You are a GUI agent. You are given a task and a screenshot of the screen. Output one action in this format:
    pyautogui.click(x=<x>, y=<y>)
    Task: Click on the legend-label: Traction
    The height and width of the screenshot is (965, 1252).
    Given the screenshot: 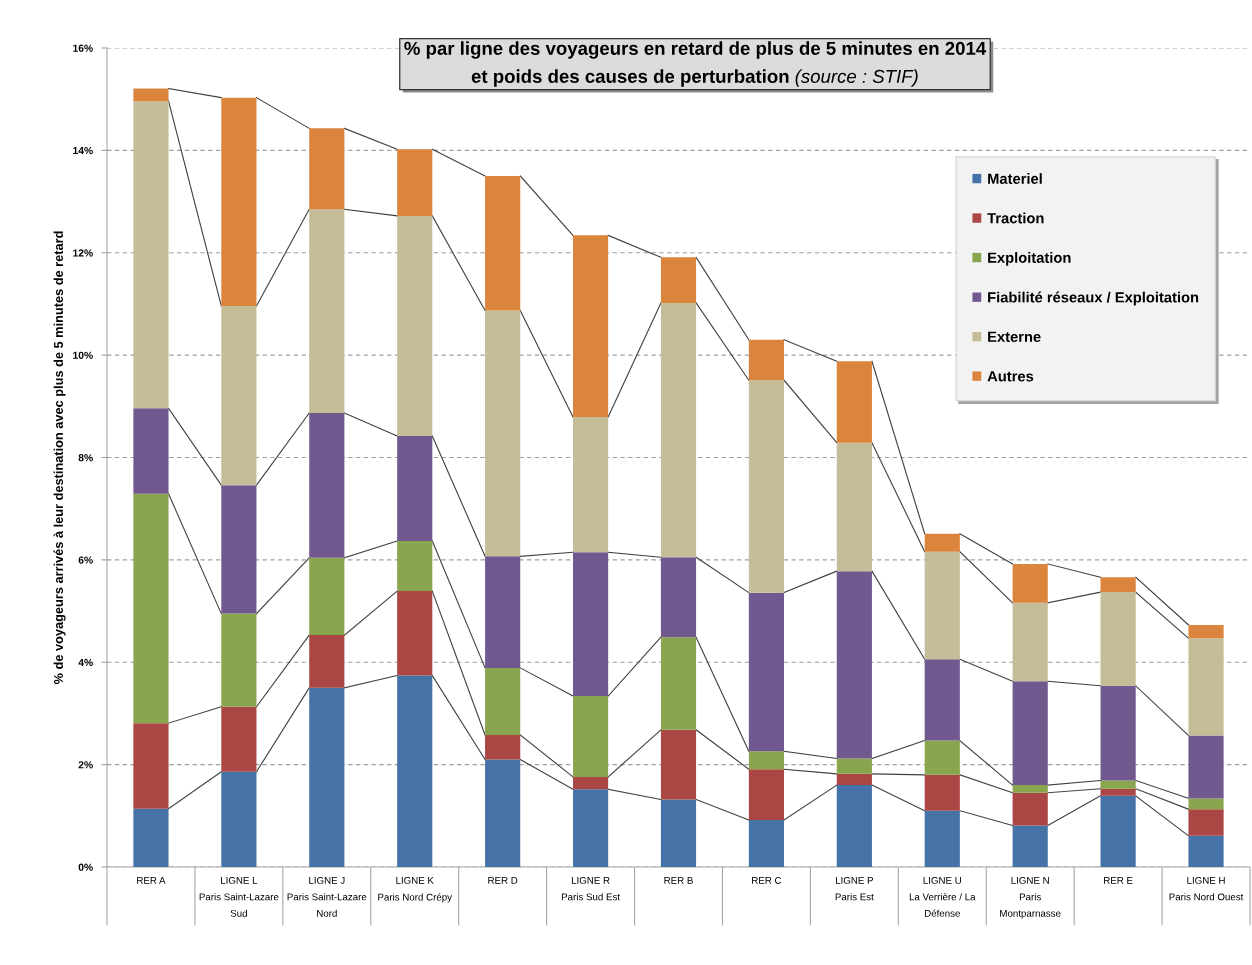 What is the action you would take?
    pyautogui.click(x=1015, y=218)
    